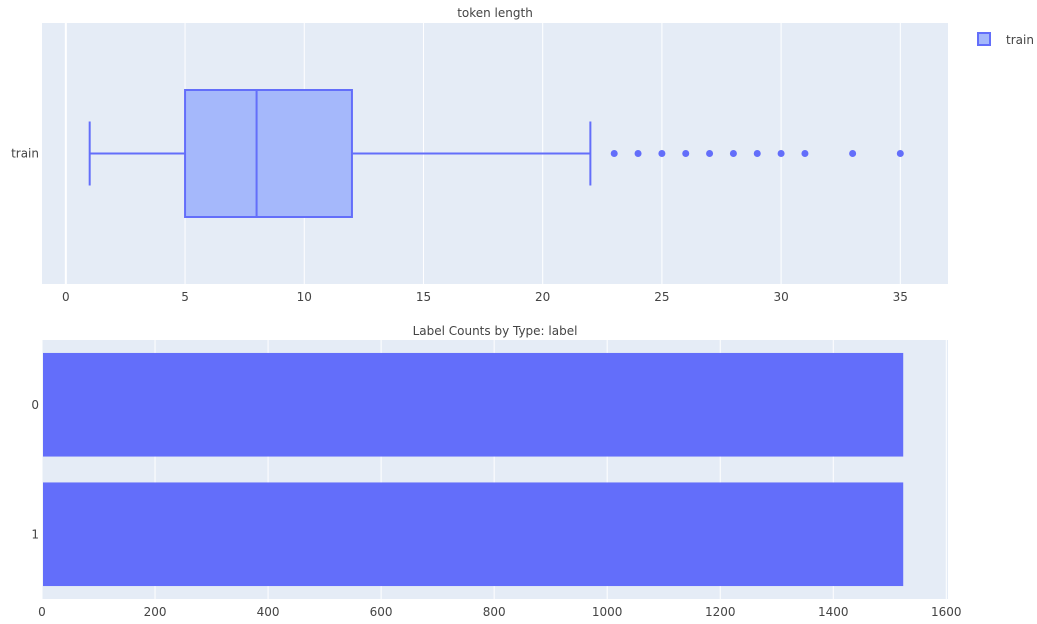 This screenshot has height=624, width=1037. Describe the element at coordinates (495, 331) in the screenshot. I see `bar-chart-title: Label Counts by Type: label` at that location.